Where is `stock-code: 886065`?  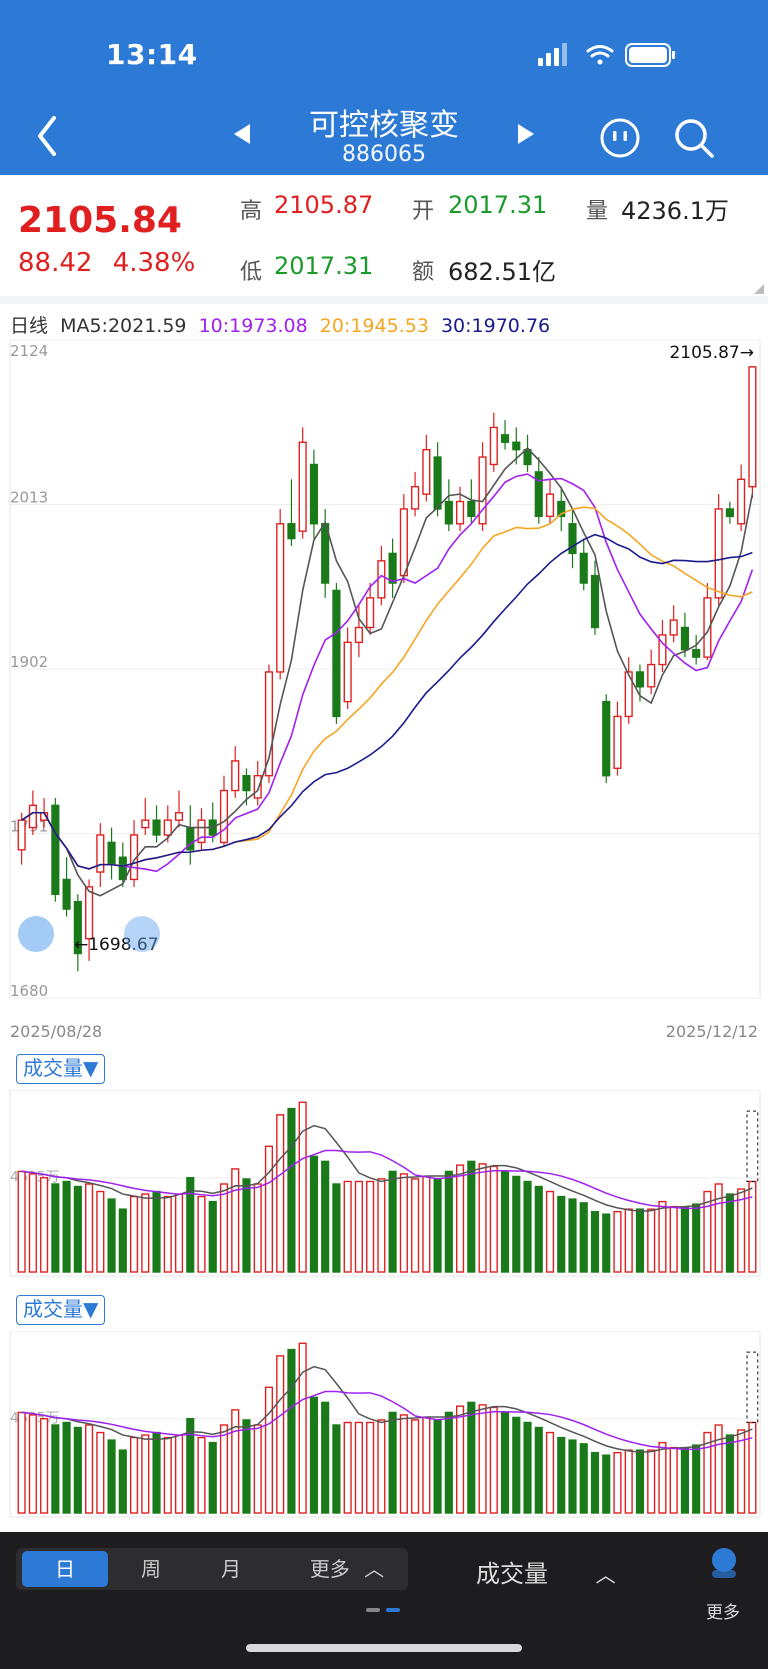
stock-code: 886065 is located at coordinates (384, 154).